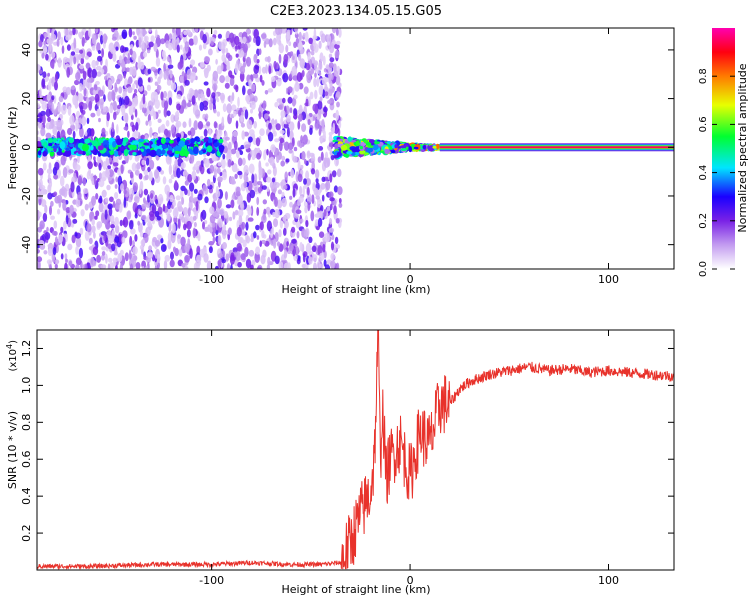 This screenshot has width=750, height=600. I want to click on snr-y-label: SNR (10 * v/v), so click(12, 450).